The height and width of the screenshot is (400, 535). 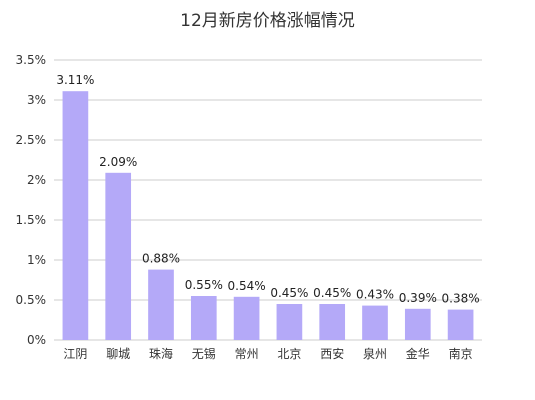 I want to click on data-label: 0.38%, so click(x=461, y=299).